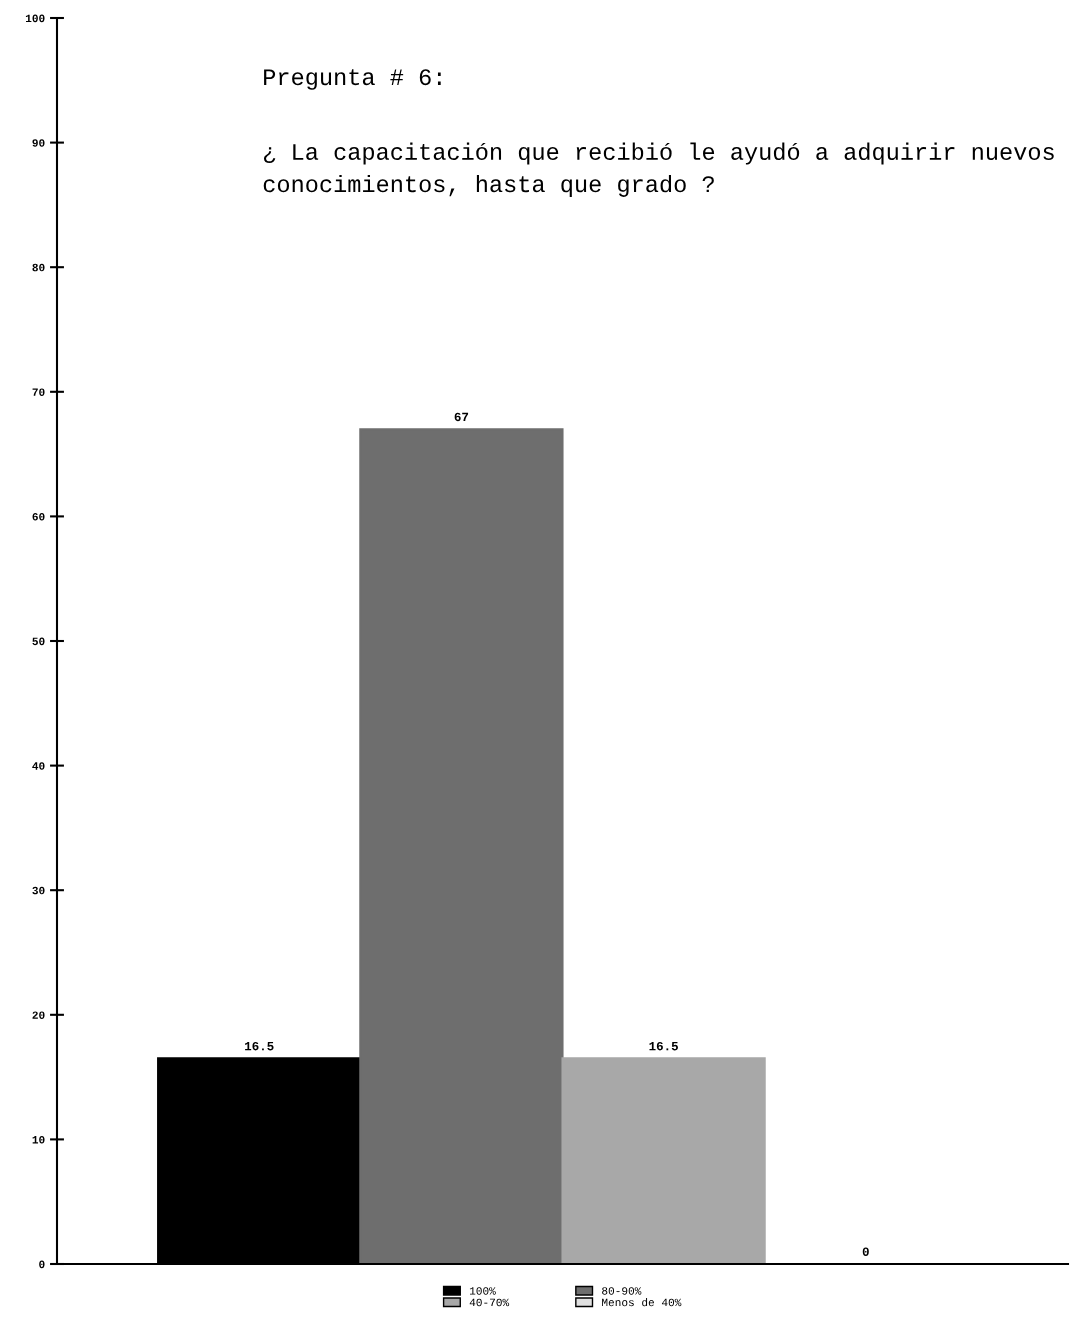  What do you see at coordinates (38, 392) in the screenshot?
I see `y-tick-label: 70` at bounding box center [38, 392].